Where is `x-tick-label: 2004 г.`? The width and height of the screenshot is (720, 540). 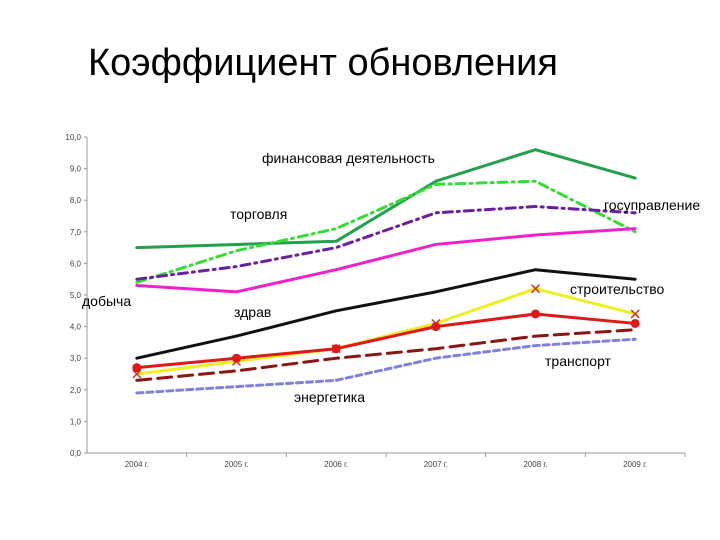
x-tick-label: 2004 г. is located at coordinates (137, 464).